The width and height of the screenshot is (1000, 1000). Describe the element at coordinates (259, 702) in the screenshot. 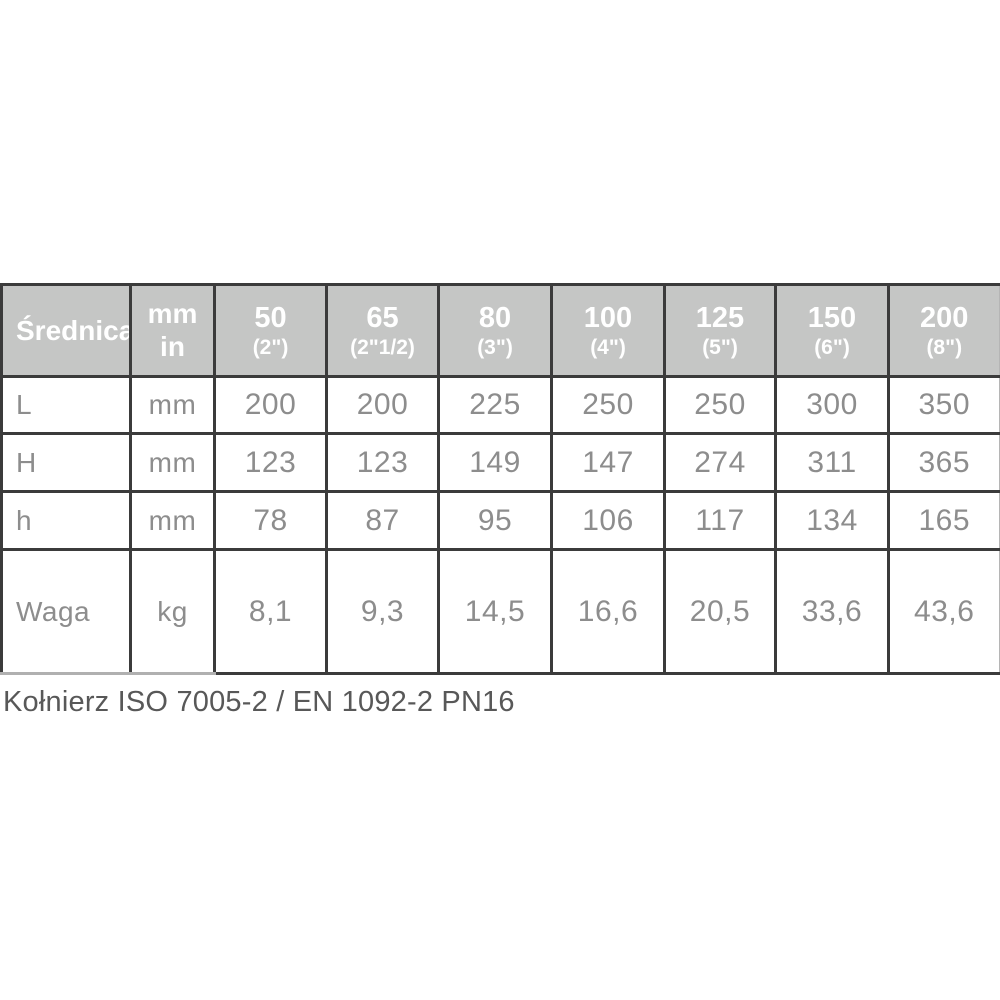

I see `flange-standard-note: Kołnierz ISO 7005-2 / EN 1092-2 PN16` at that location.